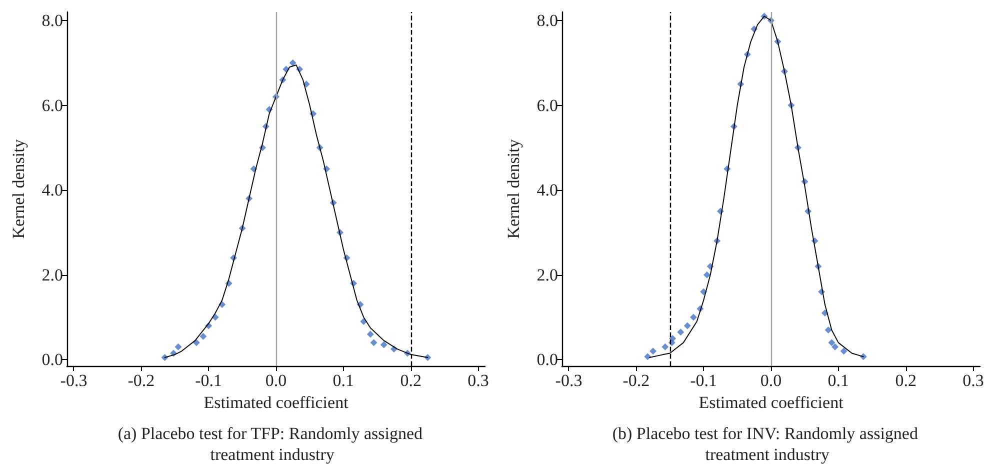 The width and height of the screenshot is (990, 470). I want to click on text: (a) Placebo test for TFP: Randomly assigned treatment industry, so click(272, 444).